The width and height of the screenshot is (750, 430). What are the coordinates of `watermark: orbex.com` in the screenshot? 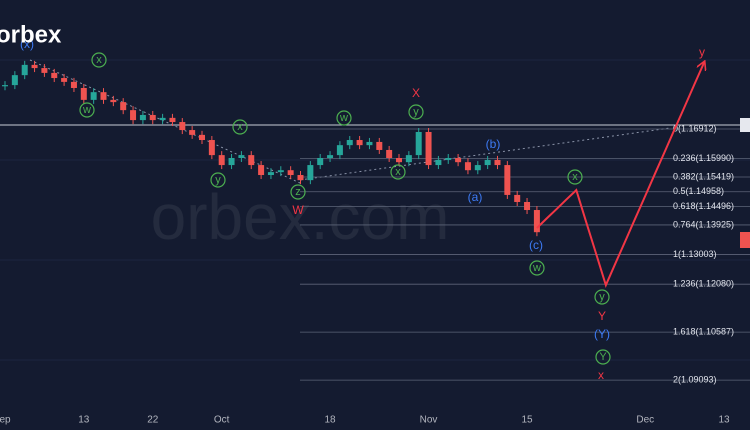 It's located at (300, 217).